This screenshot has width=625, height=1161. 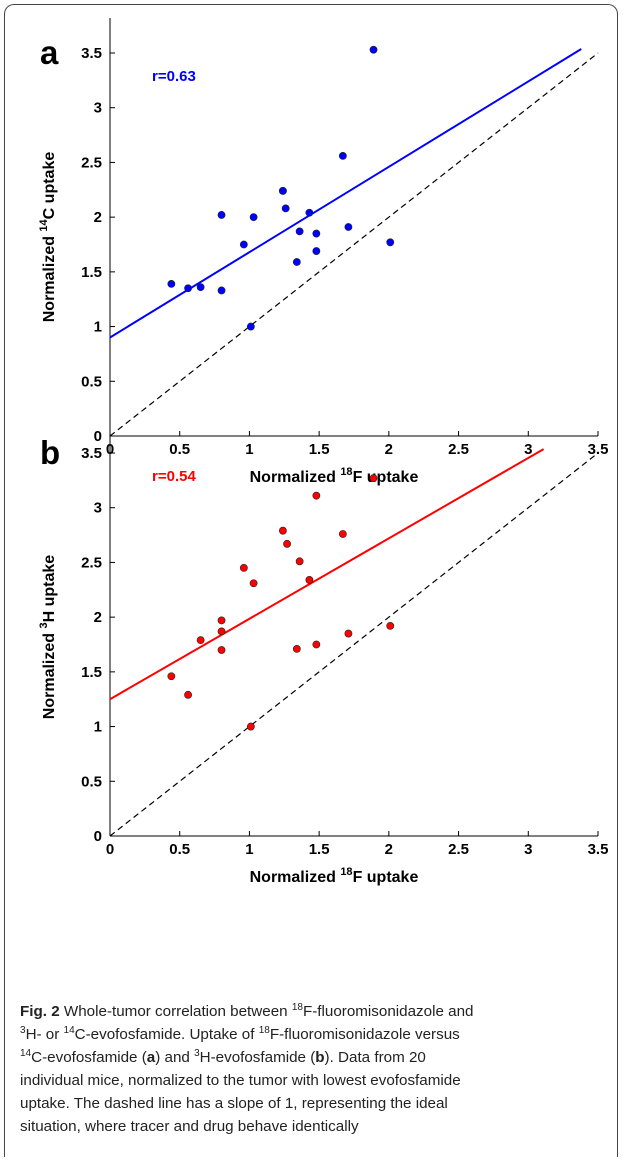 What do you see at coordinates (48, 637) in the screenshot?
I see `y-axis-label: Normalized 3H uptake` at bounding box center [48, 637].